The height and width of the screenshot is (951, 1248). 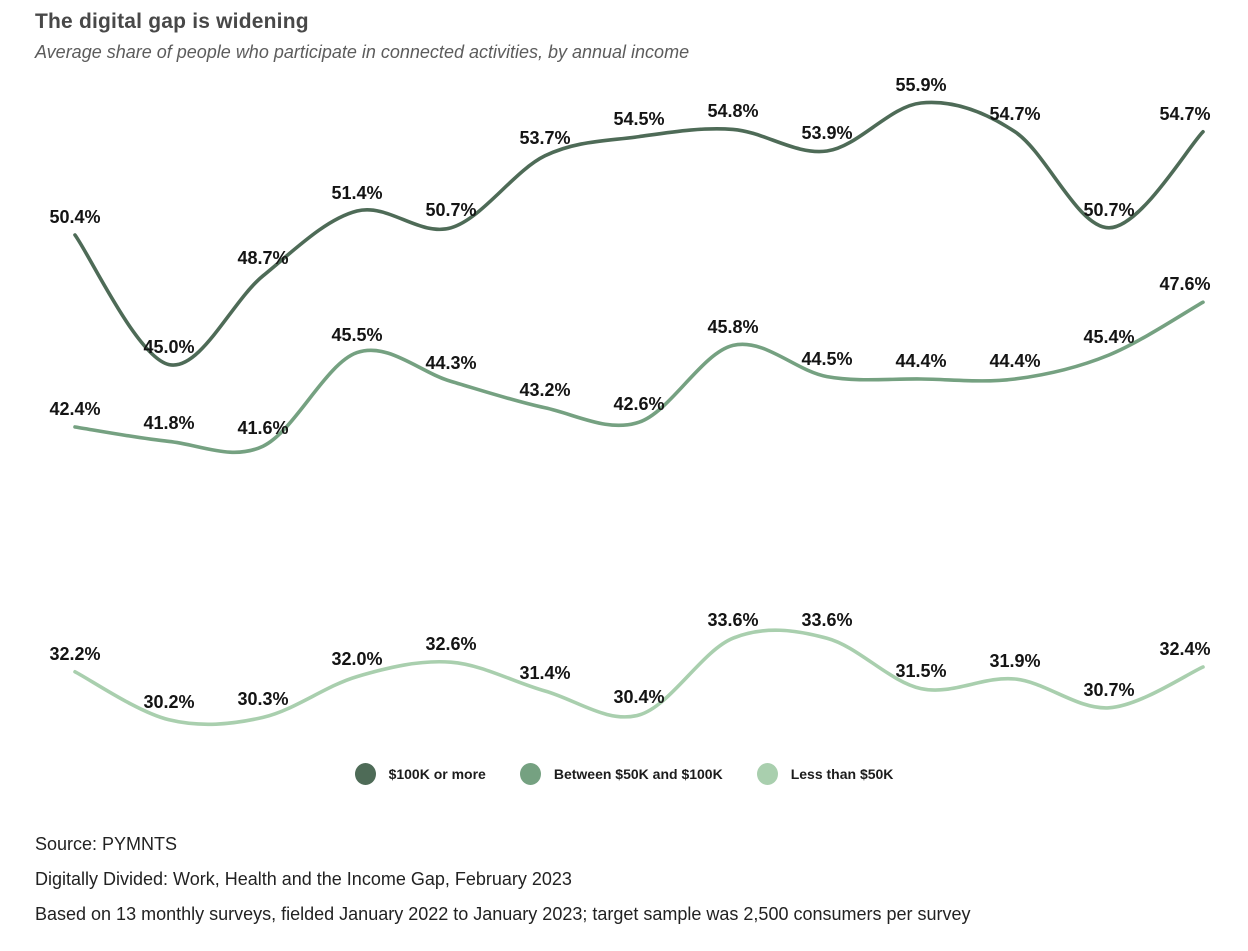 I want to click on legend-label: Less than $50K, so click(x=842, y=774).